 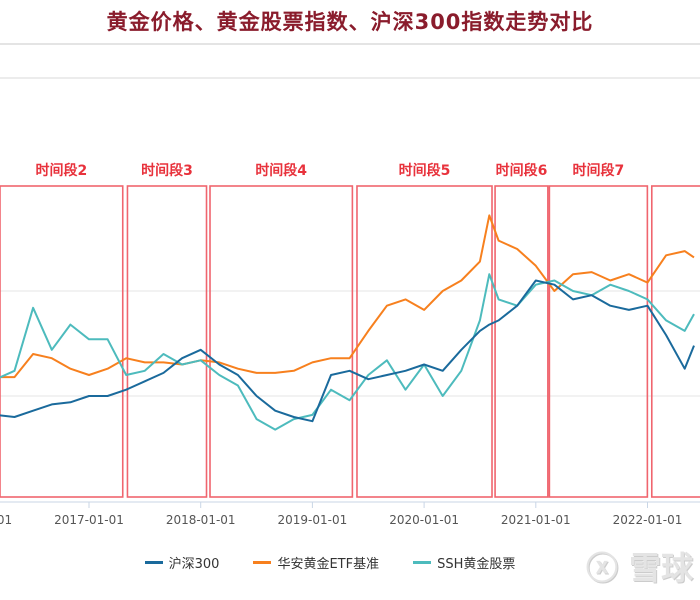 I want to click on legend: 沪深300 华安黄金ETF基准 SSH黄金股票, so click(x=350, y=562).